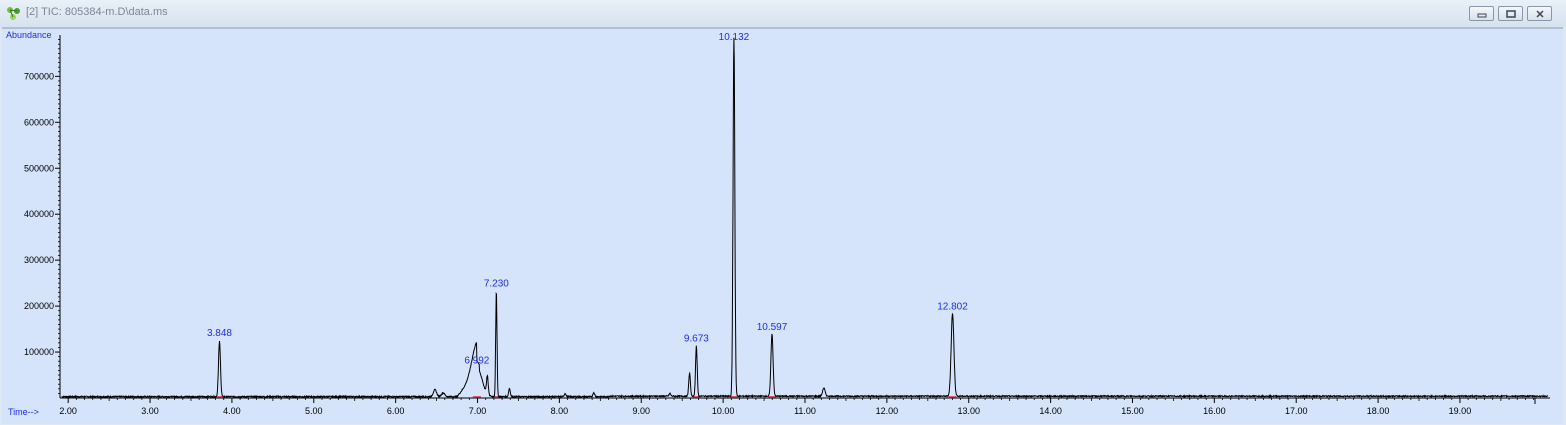  I want to click on minimize-button, so click(1481, 13).